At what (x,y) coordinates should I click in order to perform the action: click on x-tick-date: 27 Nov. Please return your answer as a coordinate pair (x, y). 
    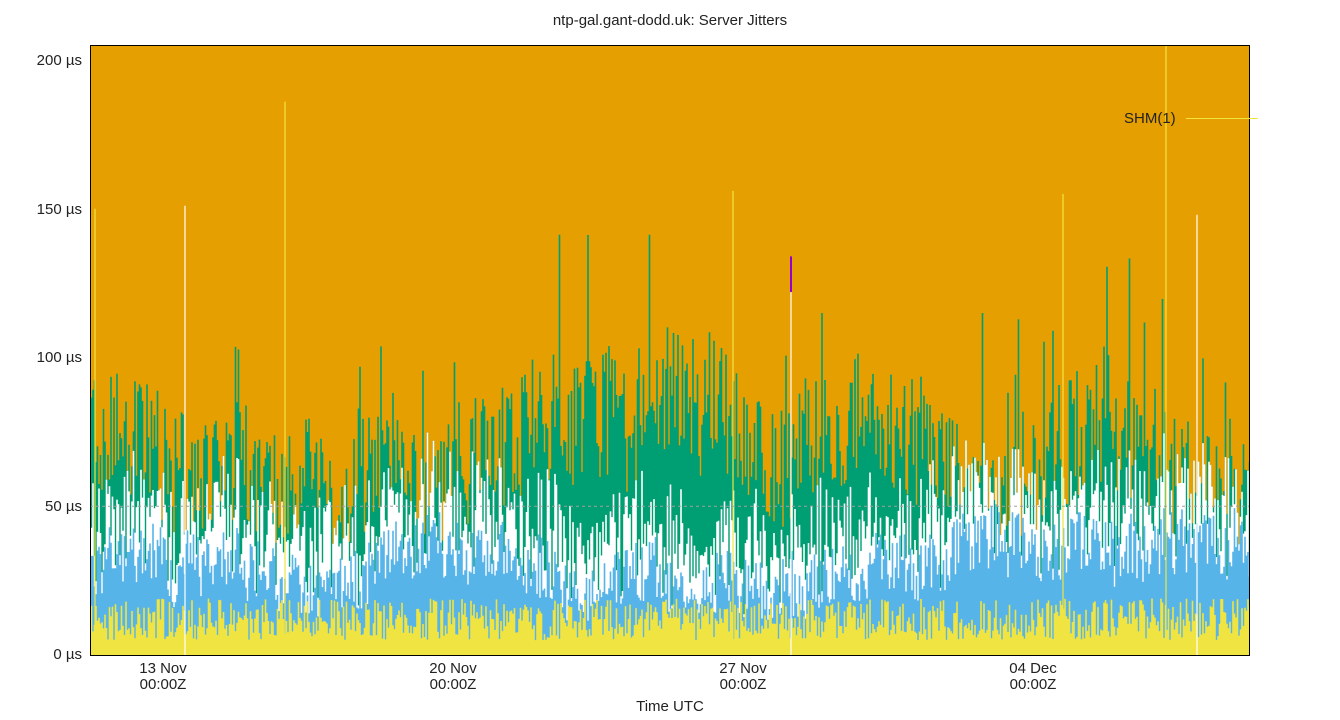
    Looking at the image, I should click on (743, 668).